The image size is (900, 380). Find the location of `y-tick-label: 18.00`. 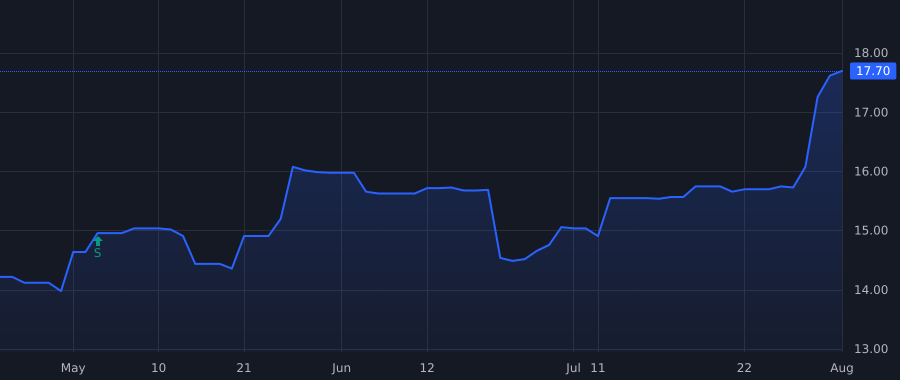

y-tick-label: 18.00 is located at coordinates (871, 53).